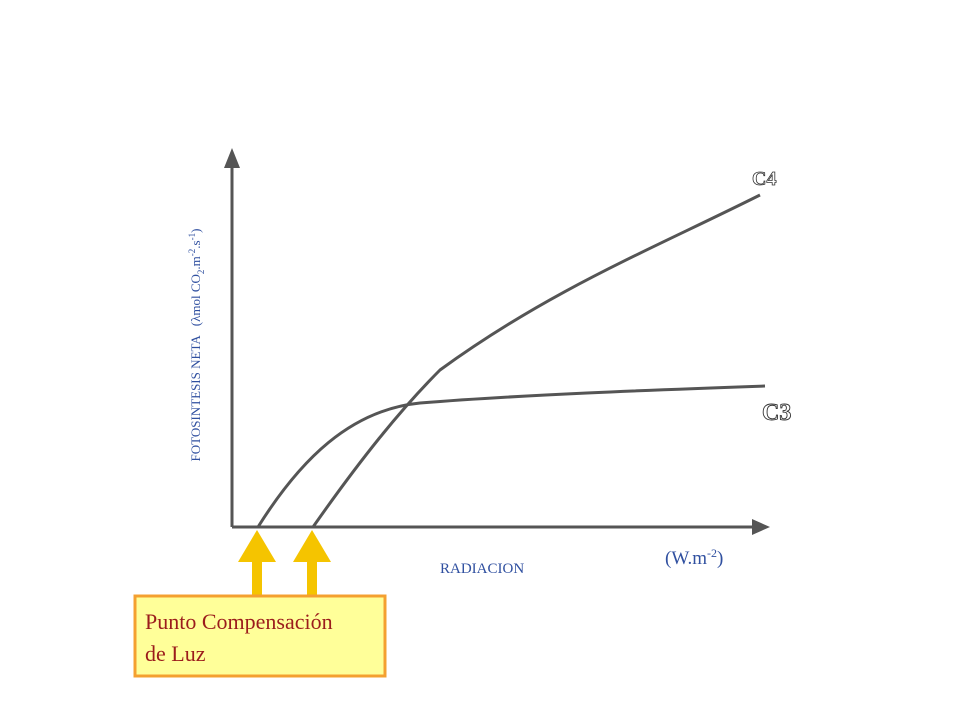  What do you see at coordinates (195, 244) in the screenshot?
I see `y-title-part: .s` at bounding box center [195, 244].